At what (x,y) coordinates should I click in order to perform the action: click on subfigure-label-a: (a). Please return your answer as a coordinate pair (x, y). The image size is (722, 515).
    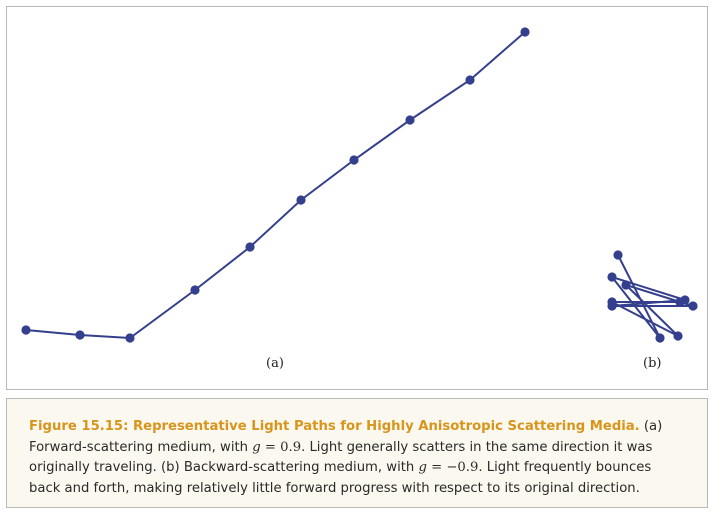
    Looking at the image, I should click on (275, 363).